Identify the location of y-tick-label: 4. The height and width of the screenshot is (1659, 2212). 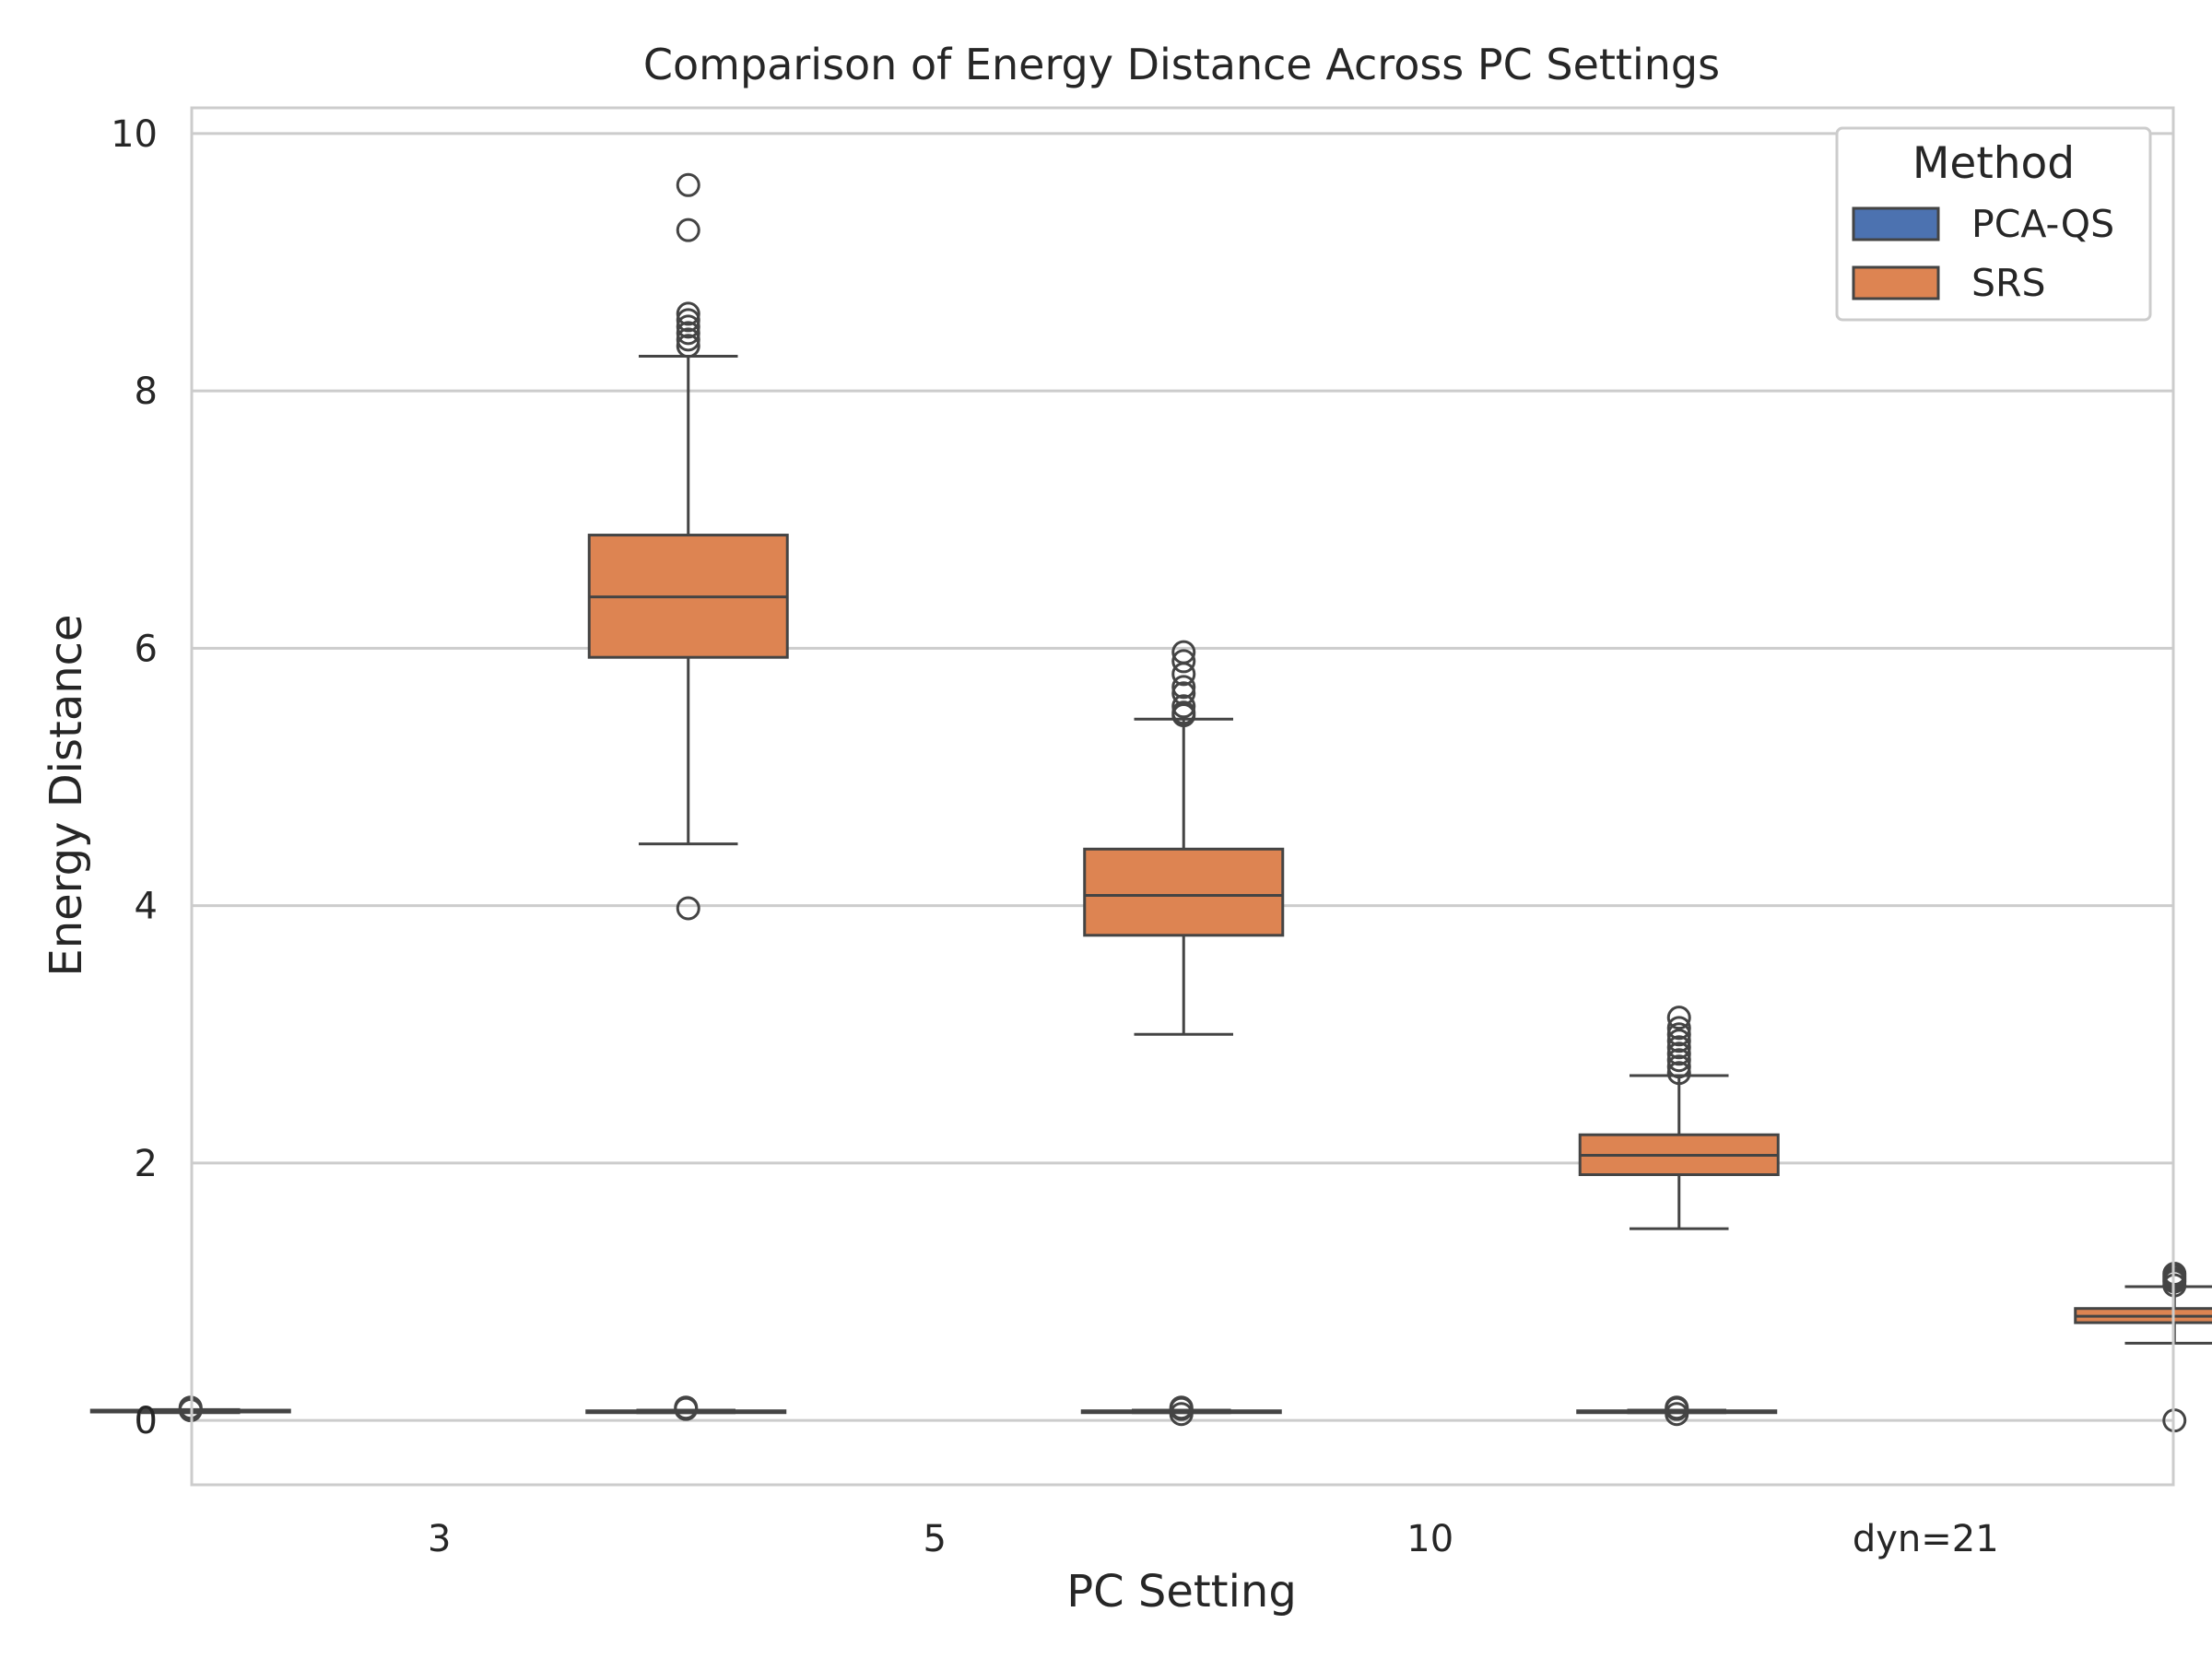
(146, 907).